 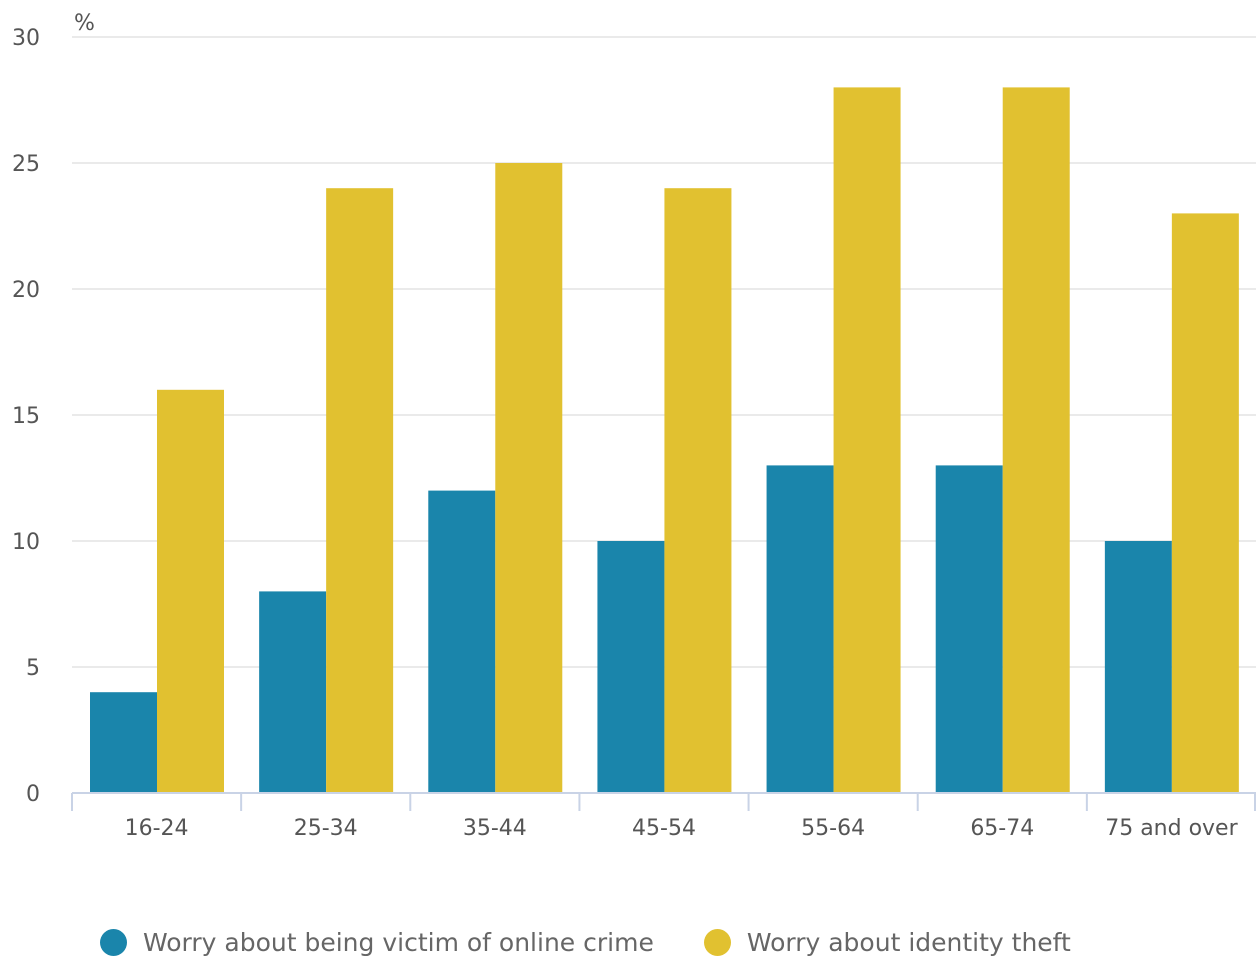 What do you see at coordinates (495, 828) in the screenshot?
I see `x-tick-label-35-44: 35-44` at bounding box center [495, 828].